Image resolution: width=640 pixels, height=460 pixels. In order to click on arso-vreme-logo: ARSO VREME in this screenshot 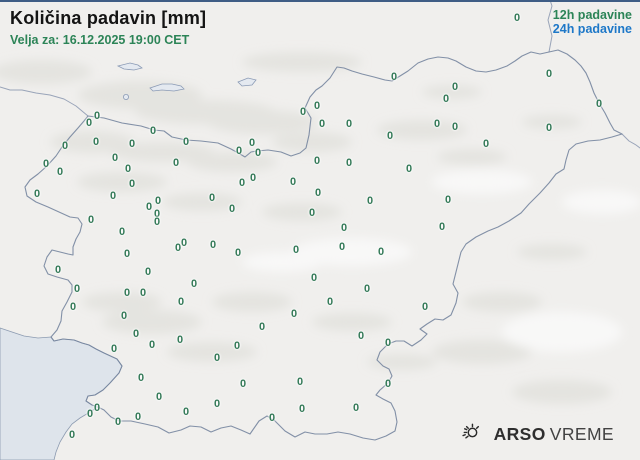, I will do `click(537, 434)`.